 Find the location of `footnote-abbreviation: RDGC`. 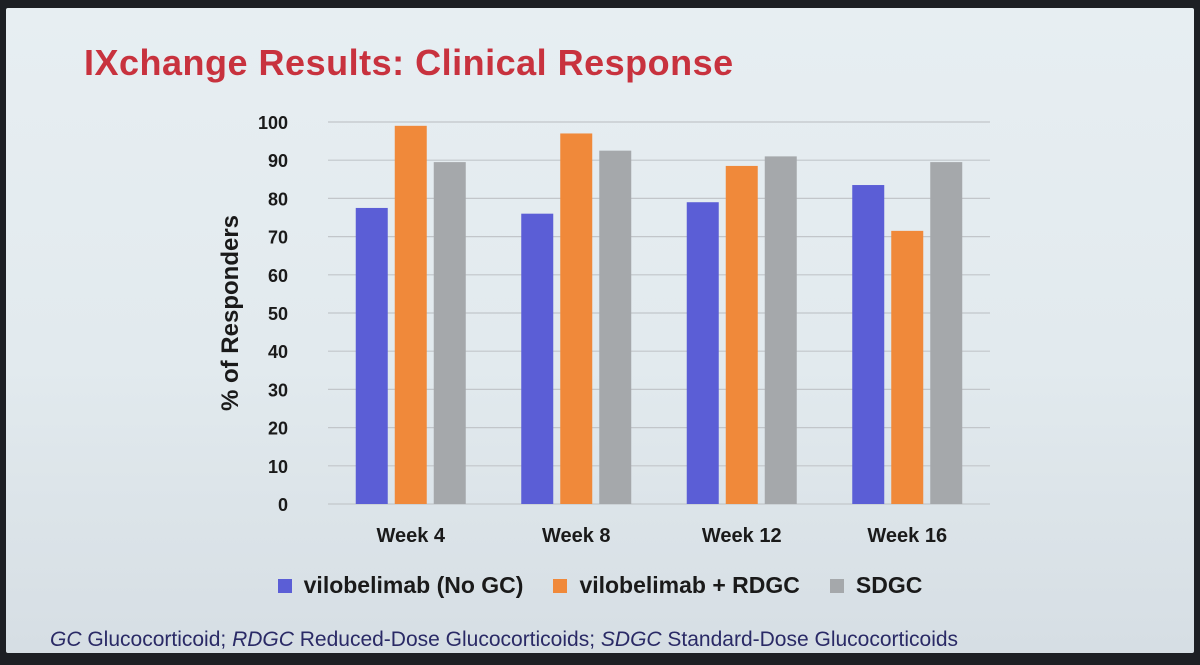

footnote-abbreviation: RDGC is located at coordinates (263, 639).